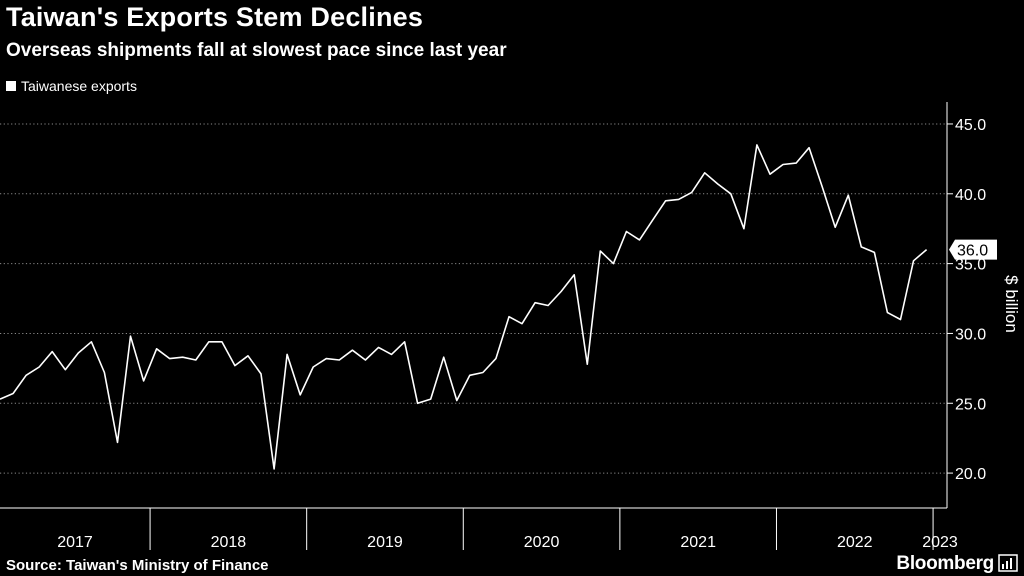  Describe the element at coordinates (940, 542) in the screenshot. I see `x-tick-label: 2023` at that location.